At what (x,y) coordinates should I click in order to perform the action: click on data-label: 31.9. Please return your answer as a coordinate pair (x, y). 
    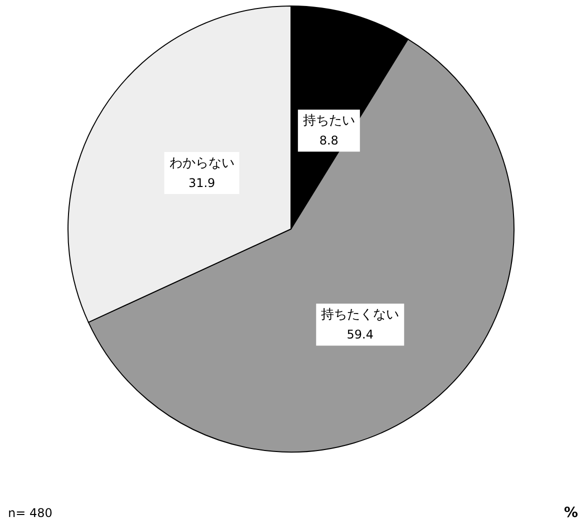
    Looking at the image, I should click on (202, 183).